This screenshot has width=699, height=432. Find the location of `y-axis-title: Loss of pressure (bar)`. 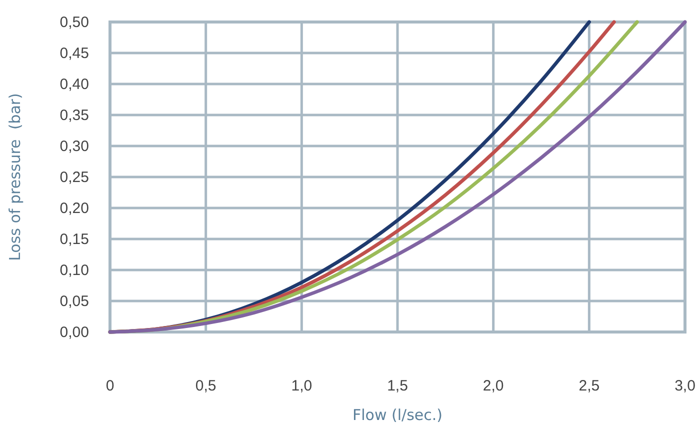

y-axis-title: Loss of pressure (bar) is located at coordinates (15, 177).